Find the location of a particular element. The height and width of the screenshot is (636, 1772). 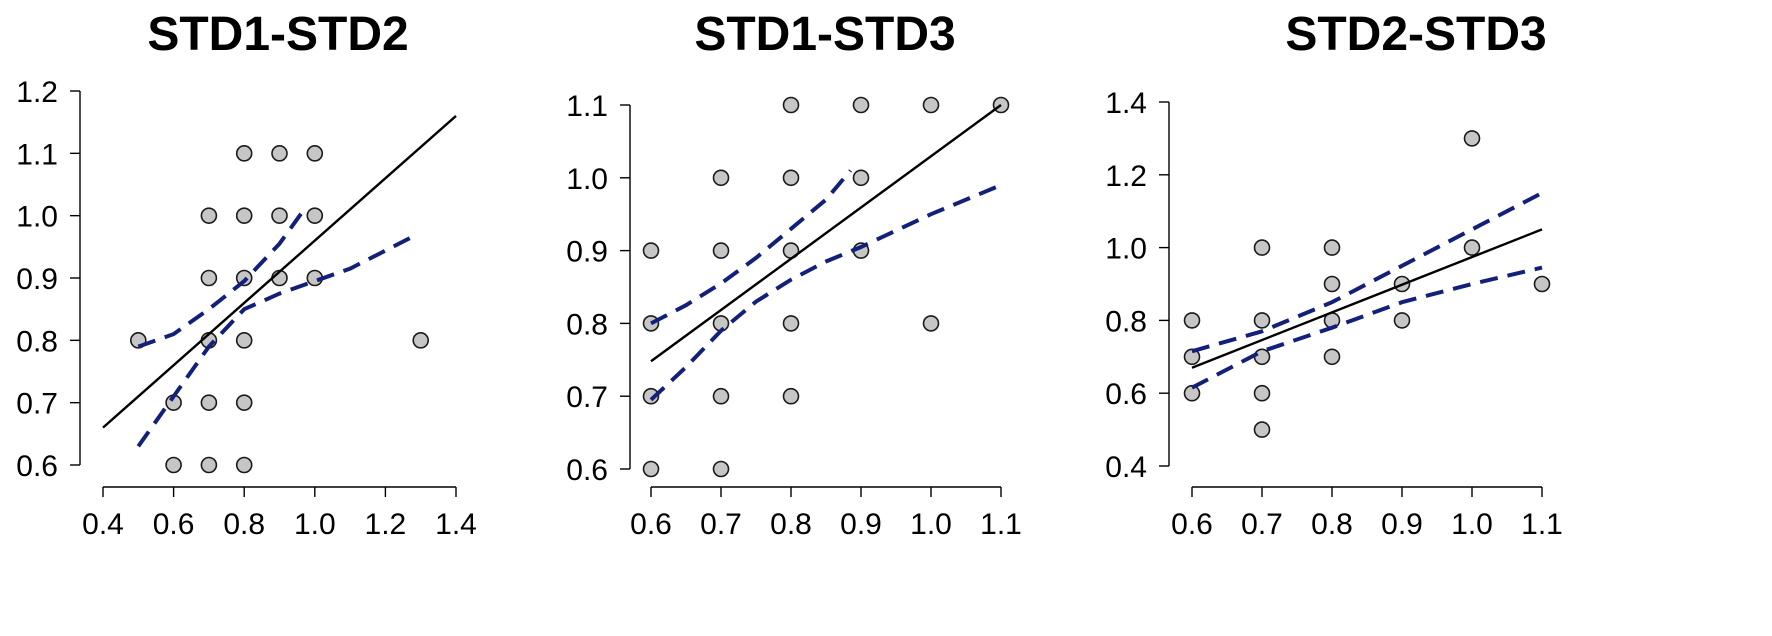

panel-title: STD1-STD2 is located at coordinates (277, 34).